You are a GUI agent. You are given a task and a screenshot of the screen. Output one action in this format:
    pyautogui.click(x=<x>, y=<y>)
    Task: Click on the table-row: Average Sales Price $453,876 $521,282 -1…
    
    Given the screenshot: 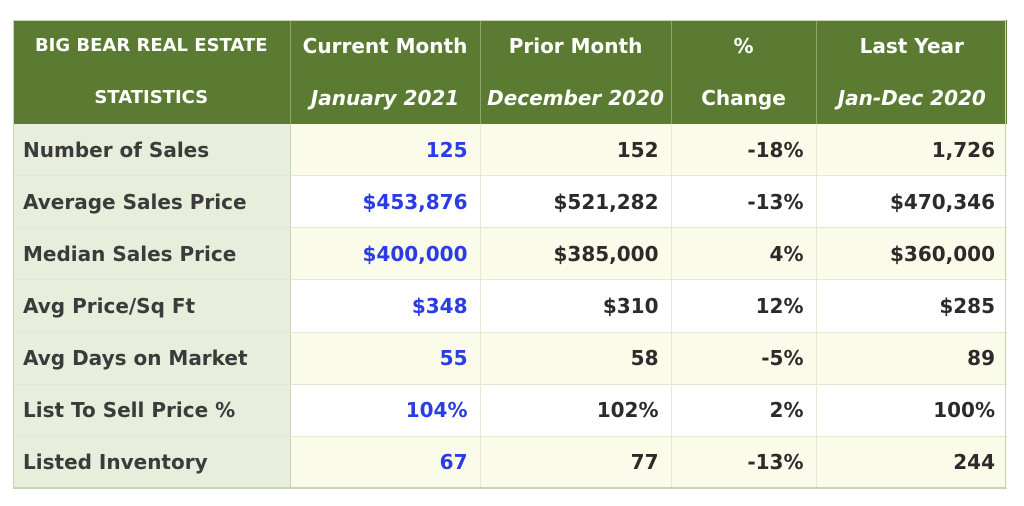 What is the action you would take?
    pyautogui.click(x=510, y=202)
    